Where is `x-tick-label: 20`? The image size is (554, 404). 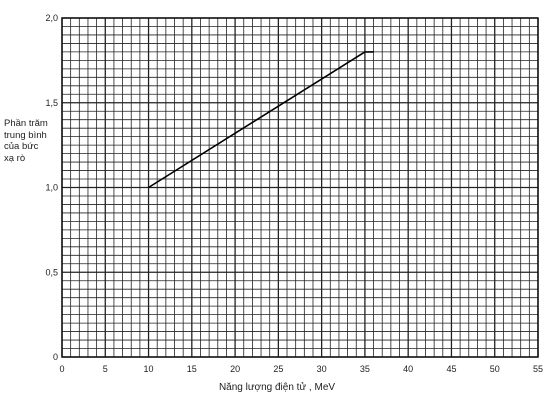
x-tick-label: 20 is located at coordinates (235, 369).